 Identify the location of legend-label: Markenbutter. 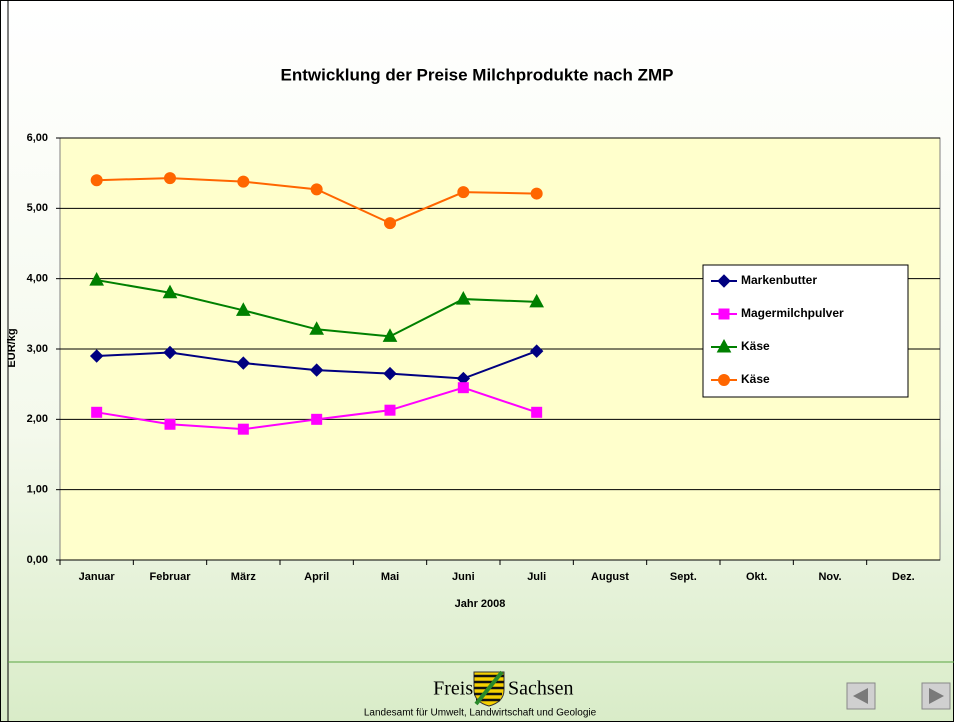
(779, 280).